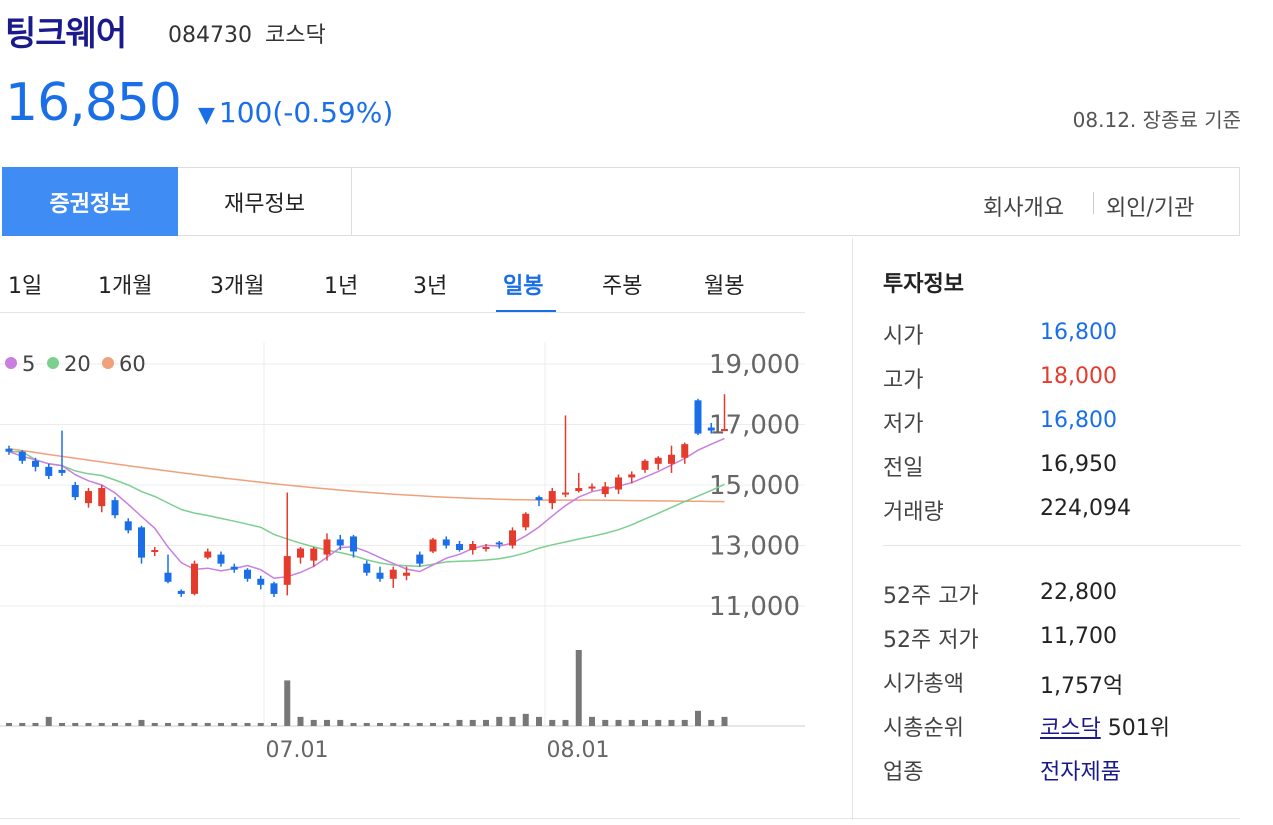 The width and height of the screenshot is (1273, 825). What do you see at coordinates (1156, 120) in the screenshot?
I see `price-basis-date: 08.12. 장종료 기준` at bounding box center [1156, 120].